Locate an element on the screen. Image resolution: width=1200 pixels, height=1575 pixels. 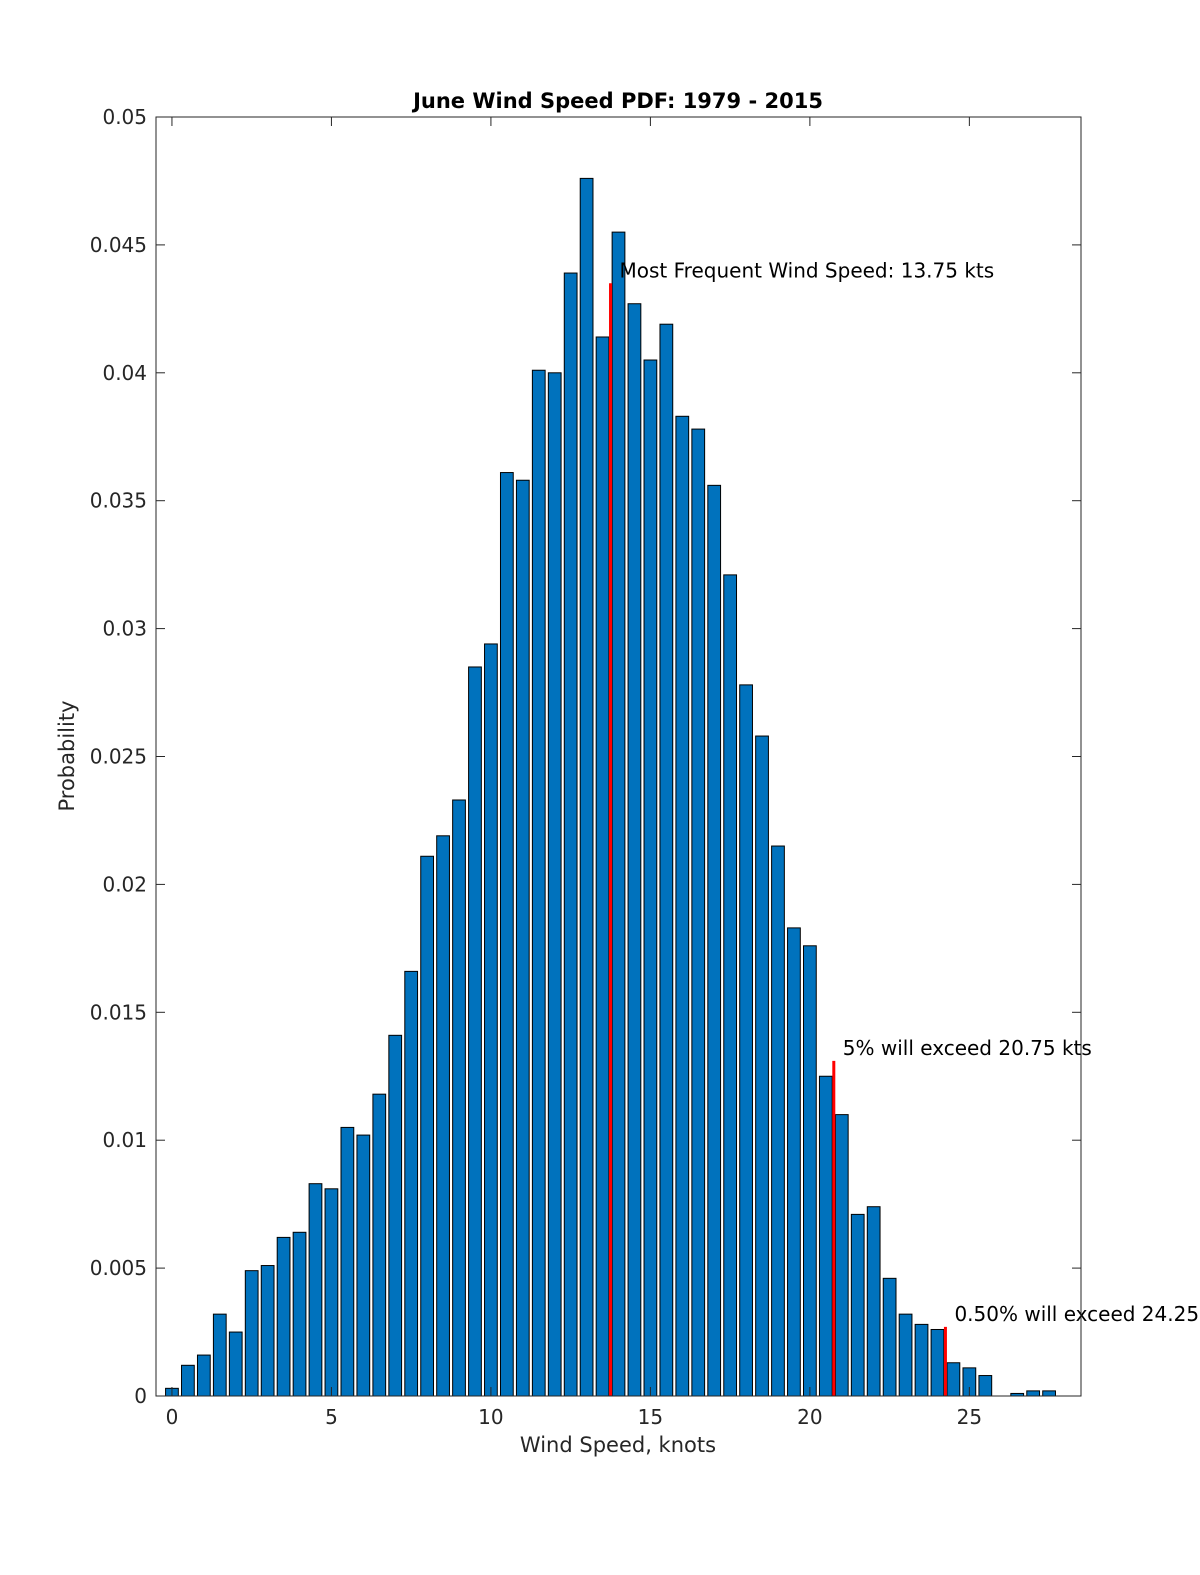
chart-title: June Wind Speed PDF: 1979 - 2015 is located at coordinates (617, 101).